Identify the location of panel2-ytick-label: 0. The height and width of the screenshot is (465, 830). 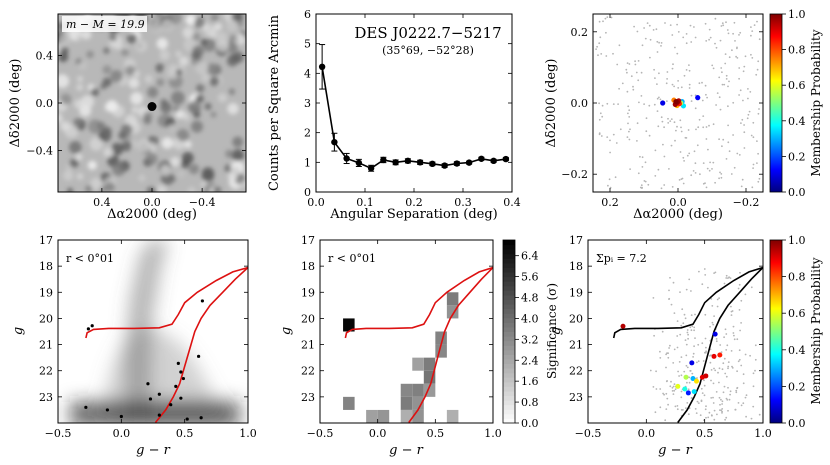
(307, 192).